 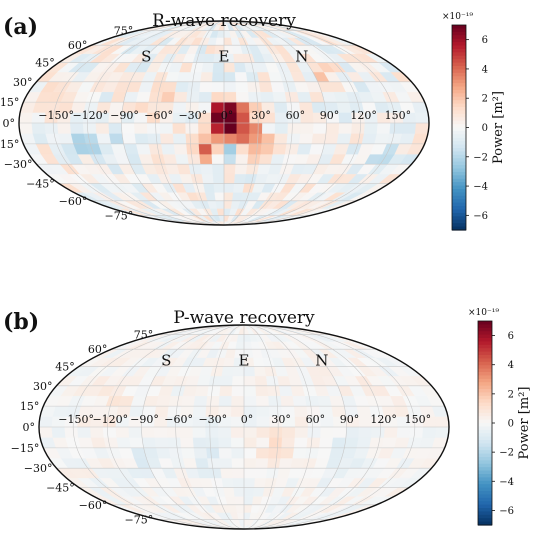 I want to click on lon-tick-label: −60°, so click(x=178, y=419).